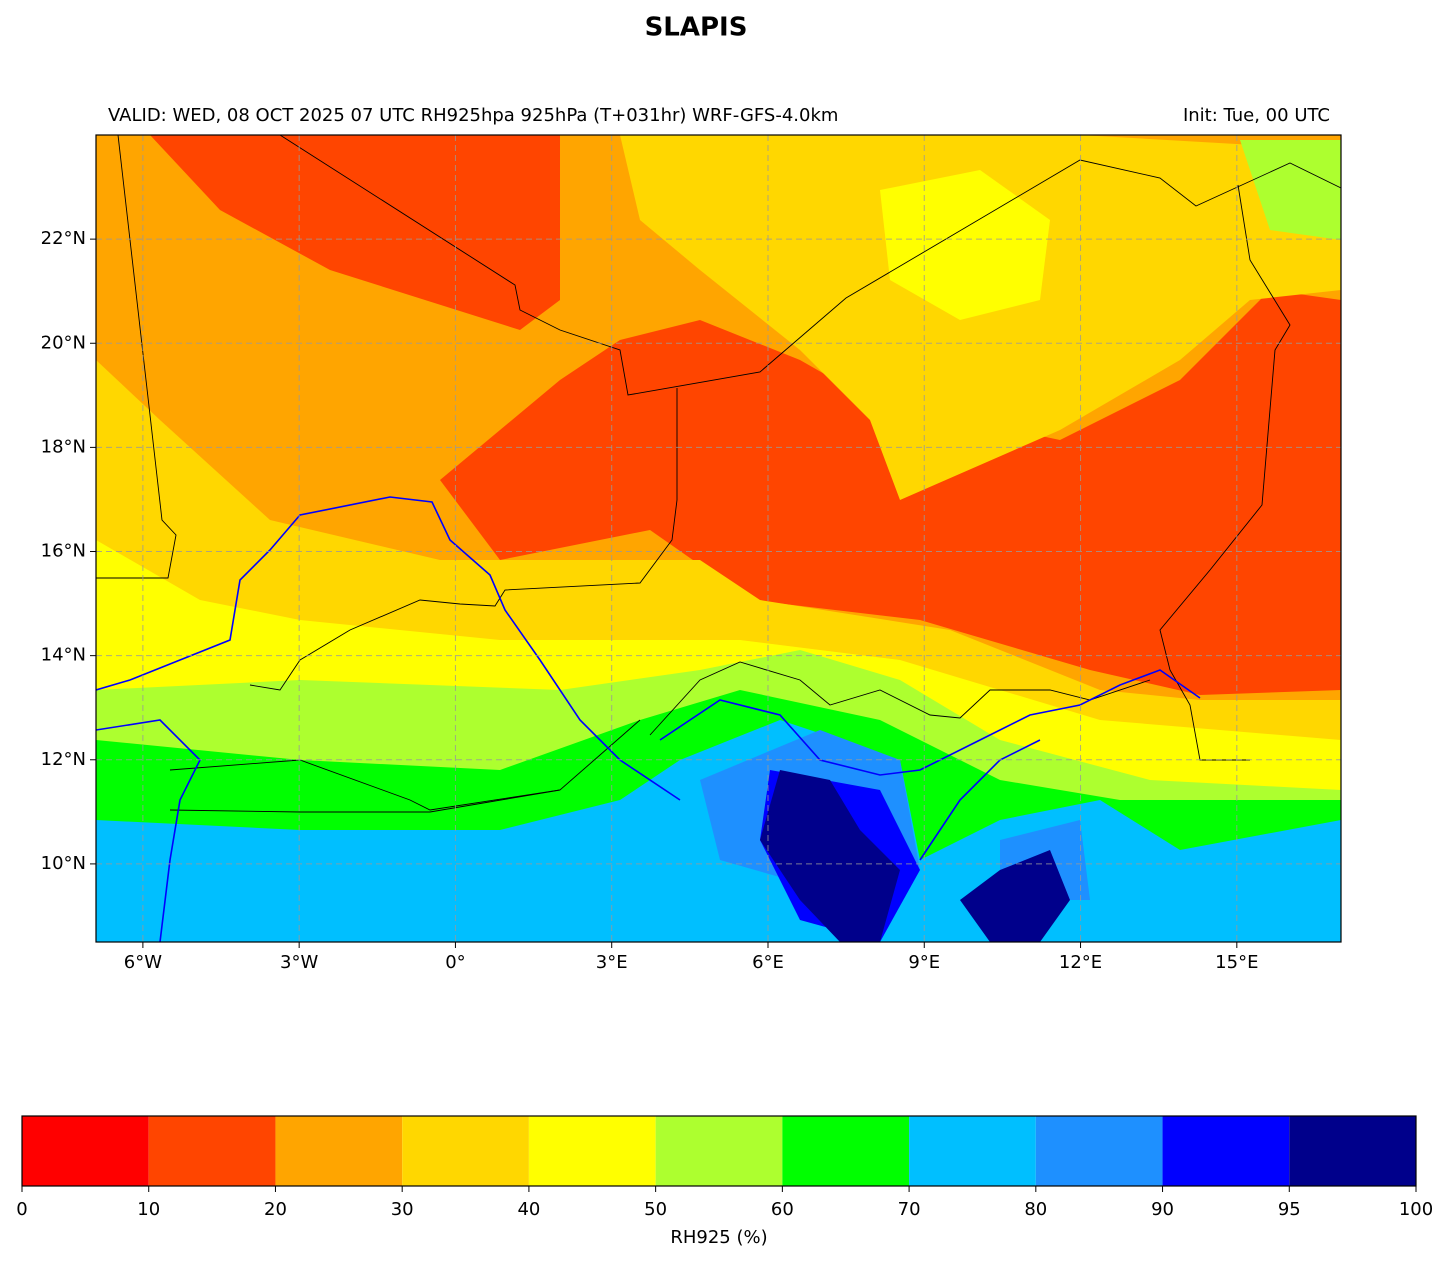  What do you see at coordinates (528, 1209) in the screenshot?
I see `colorbar-tick-label: 40` at bounding box center [528, 1209].